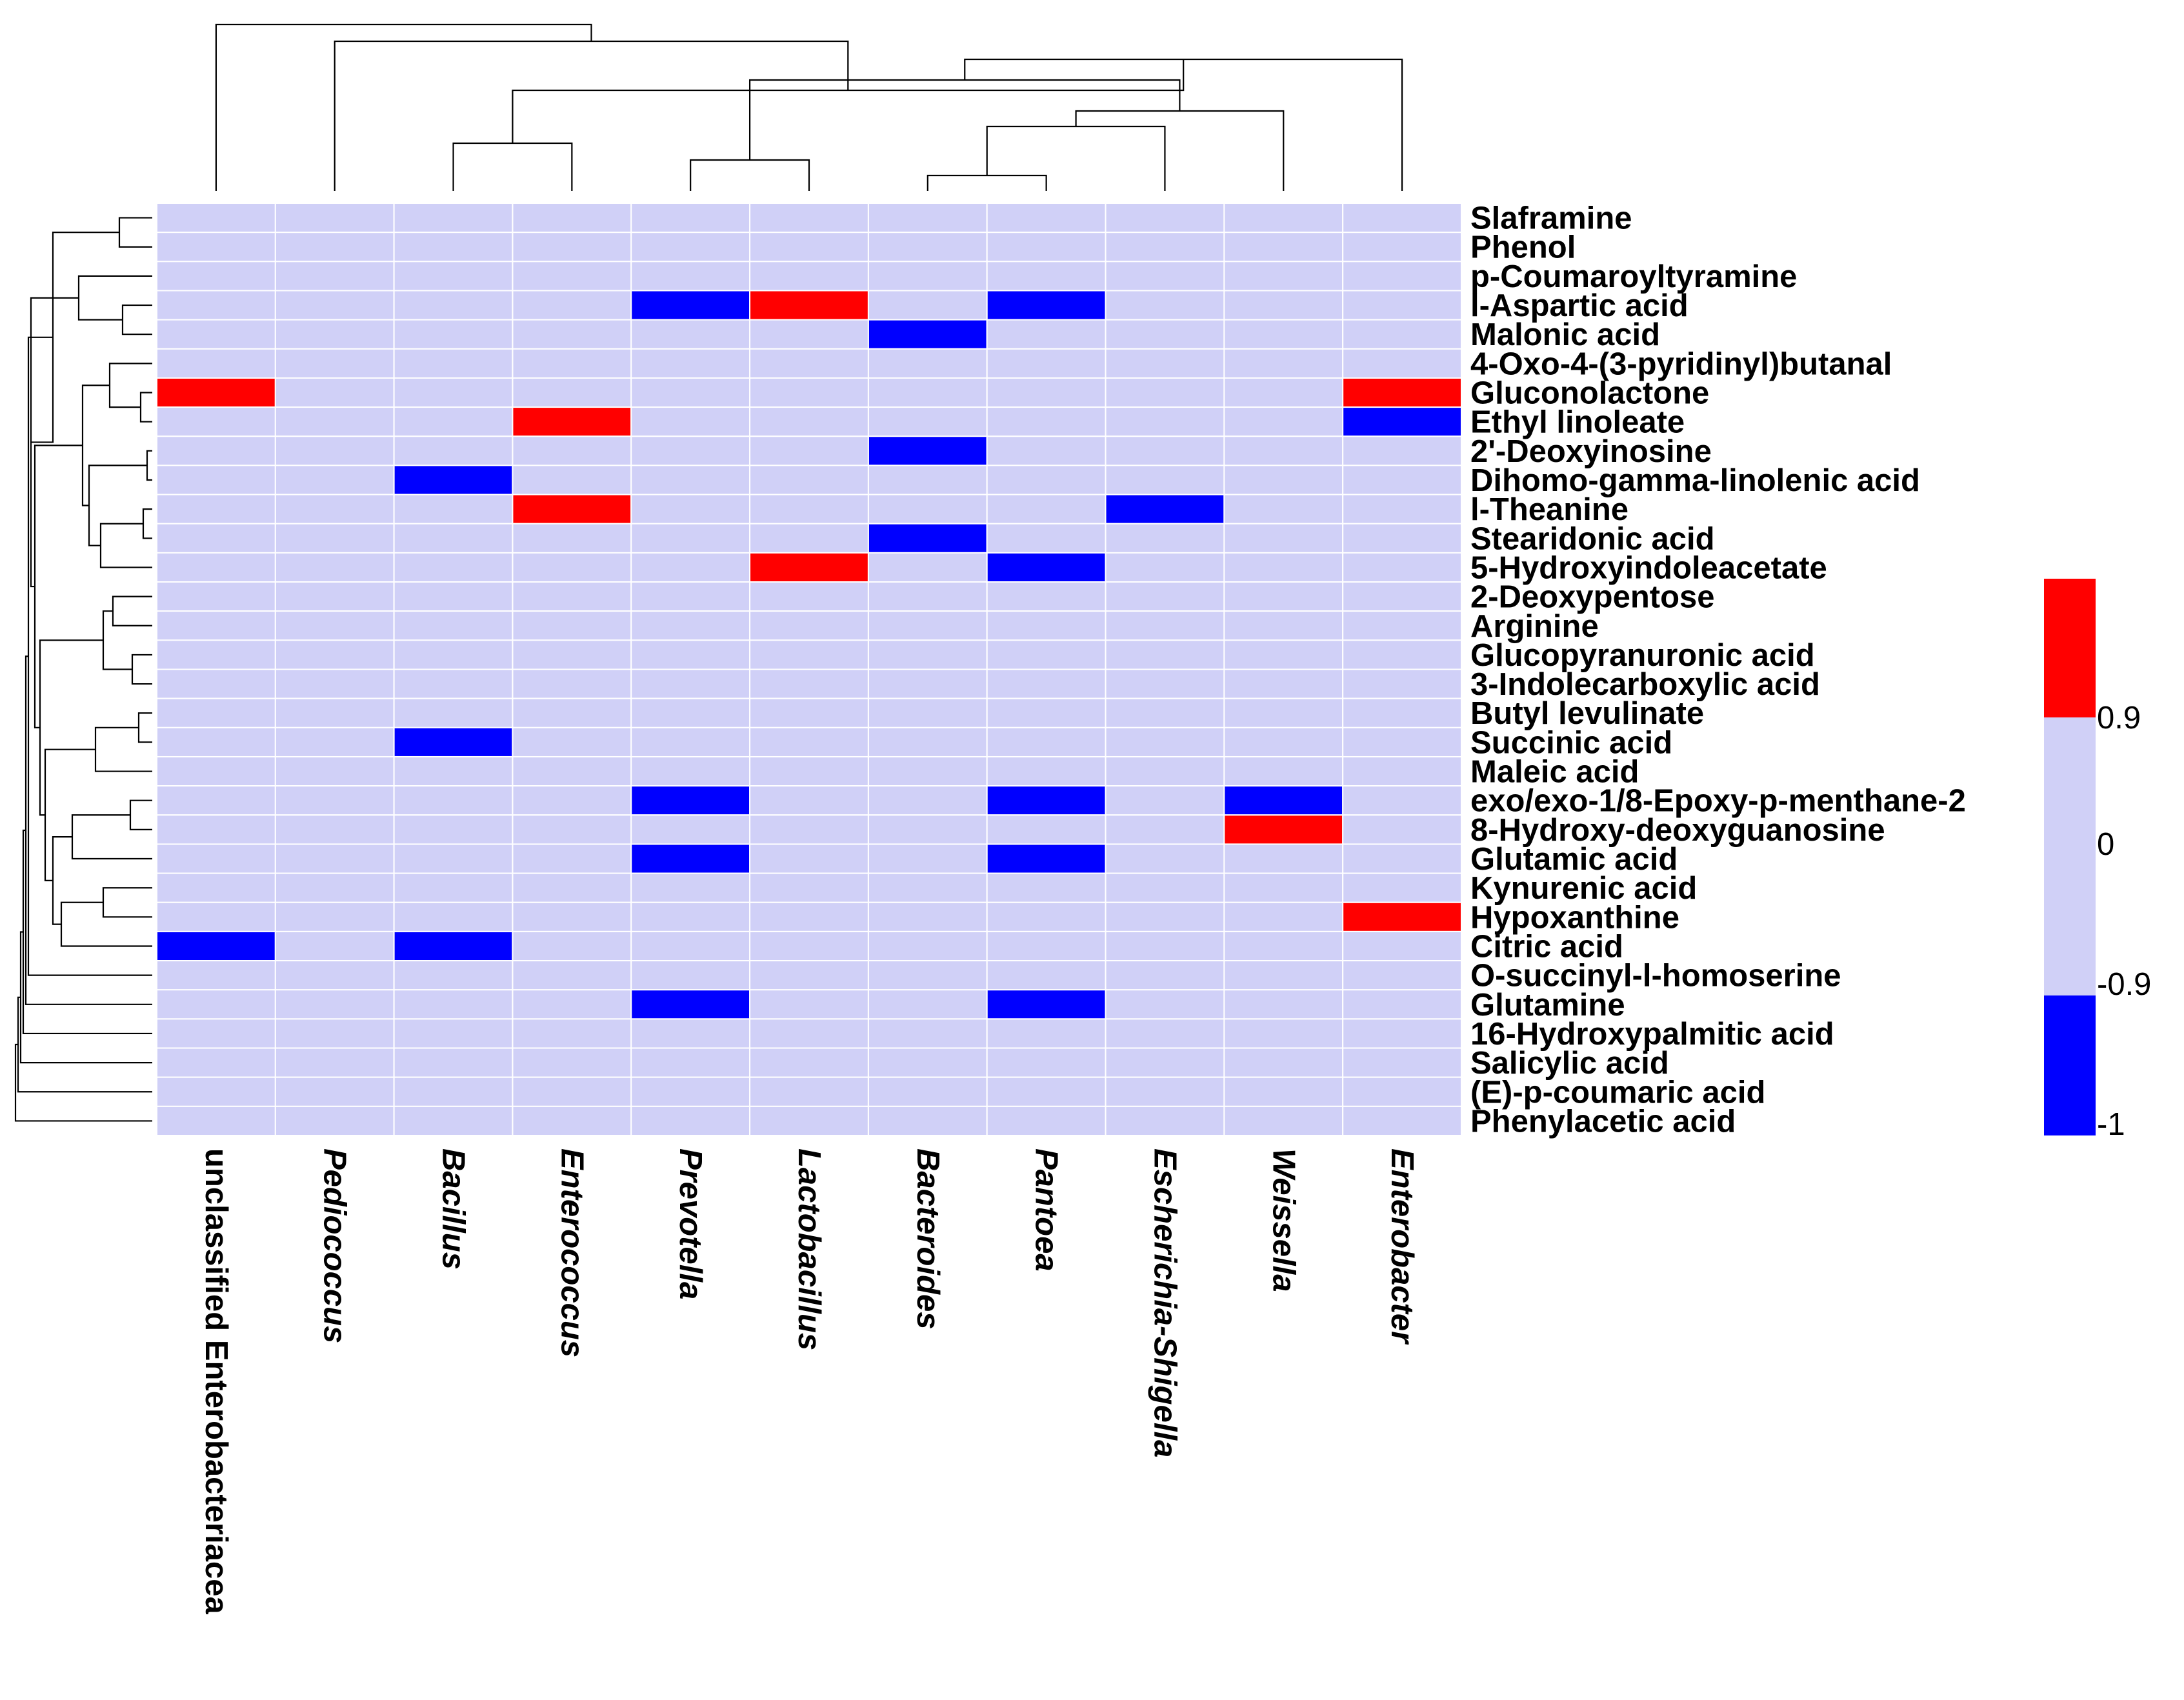 Image resolution: width=2184 pixels, height=1700 pixels. I want to click on row-dendrogram, so click(83, 670).